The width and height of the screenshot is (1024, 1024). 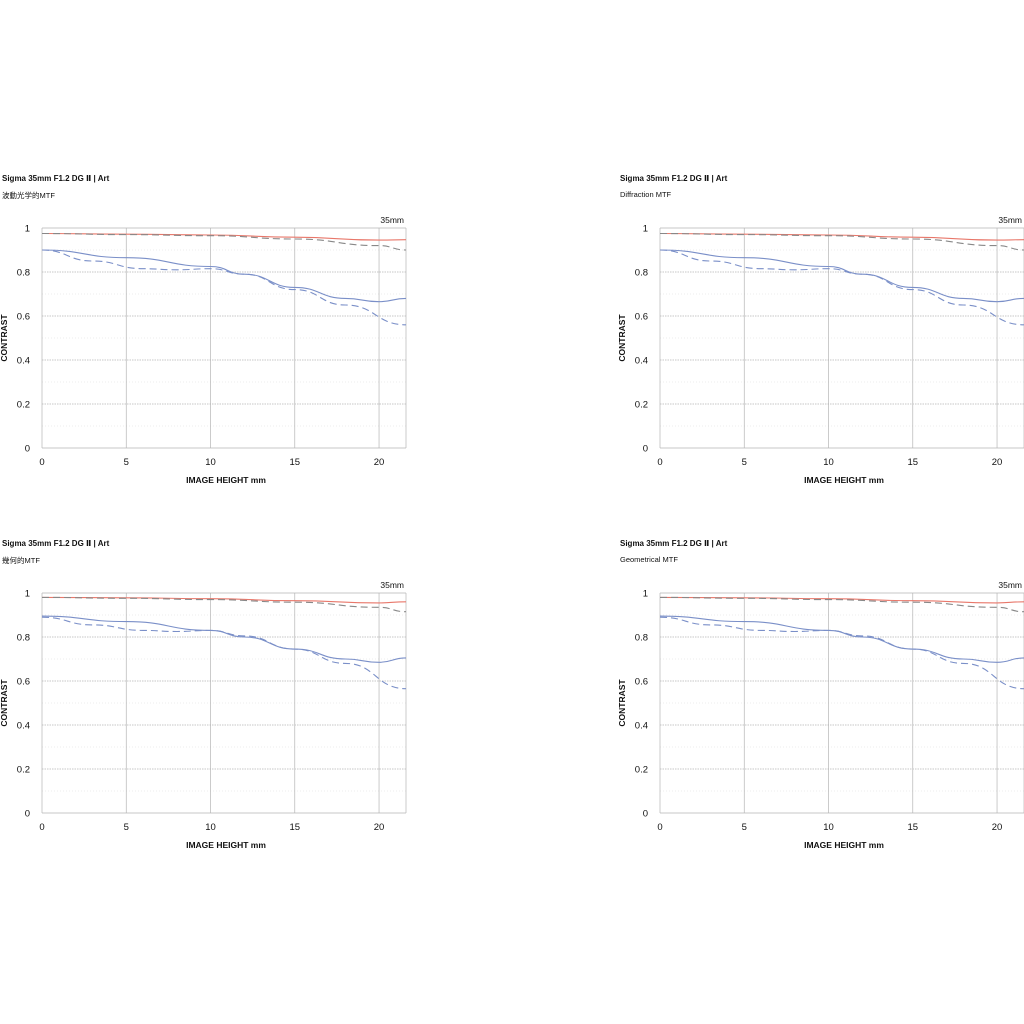 I want to click on panel-subtitle: 波動光学的MTF, so click(x=28, y=195).